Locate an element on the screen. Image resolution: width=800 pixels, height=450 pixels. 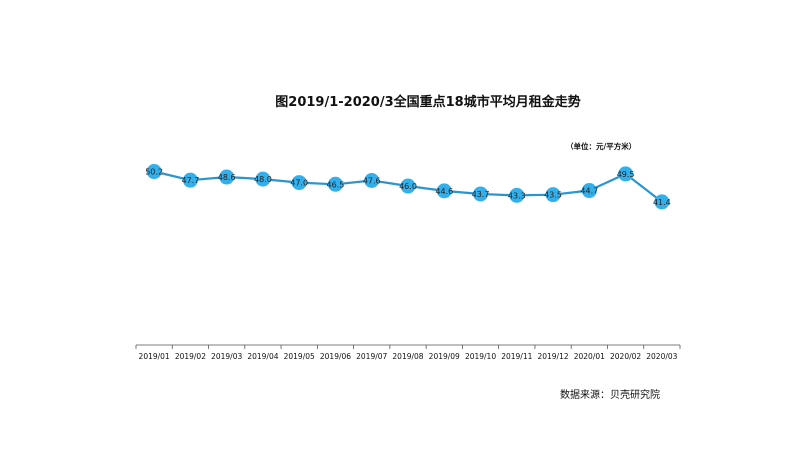
data-label: 47.0 is located at coordinates (299, 183).